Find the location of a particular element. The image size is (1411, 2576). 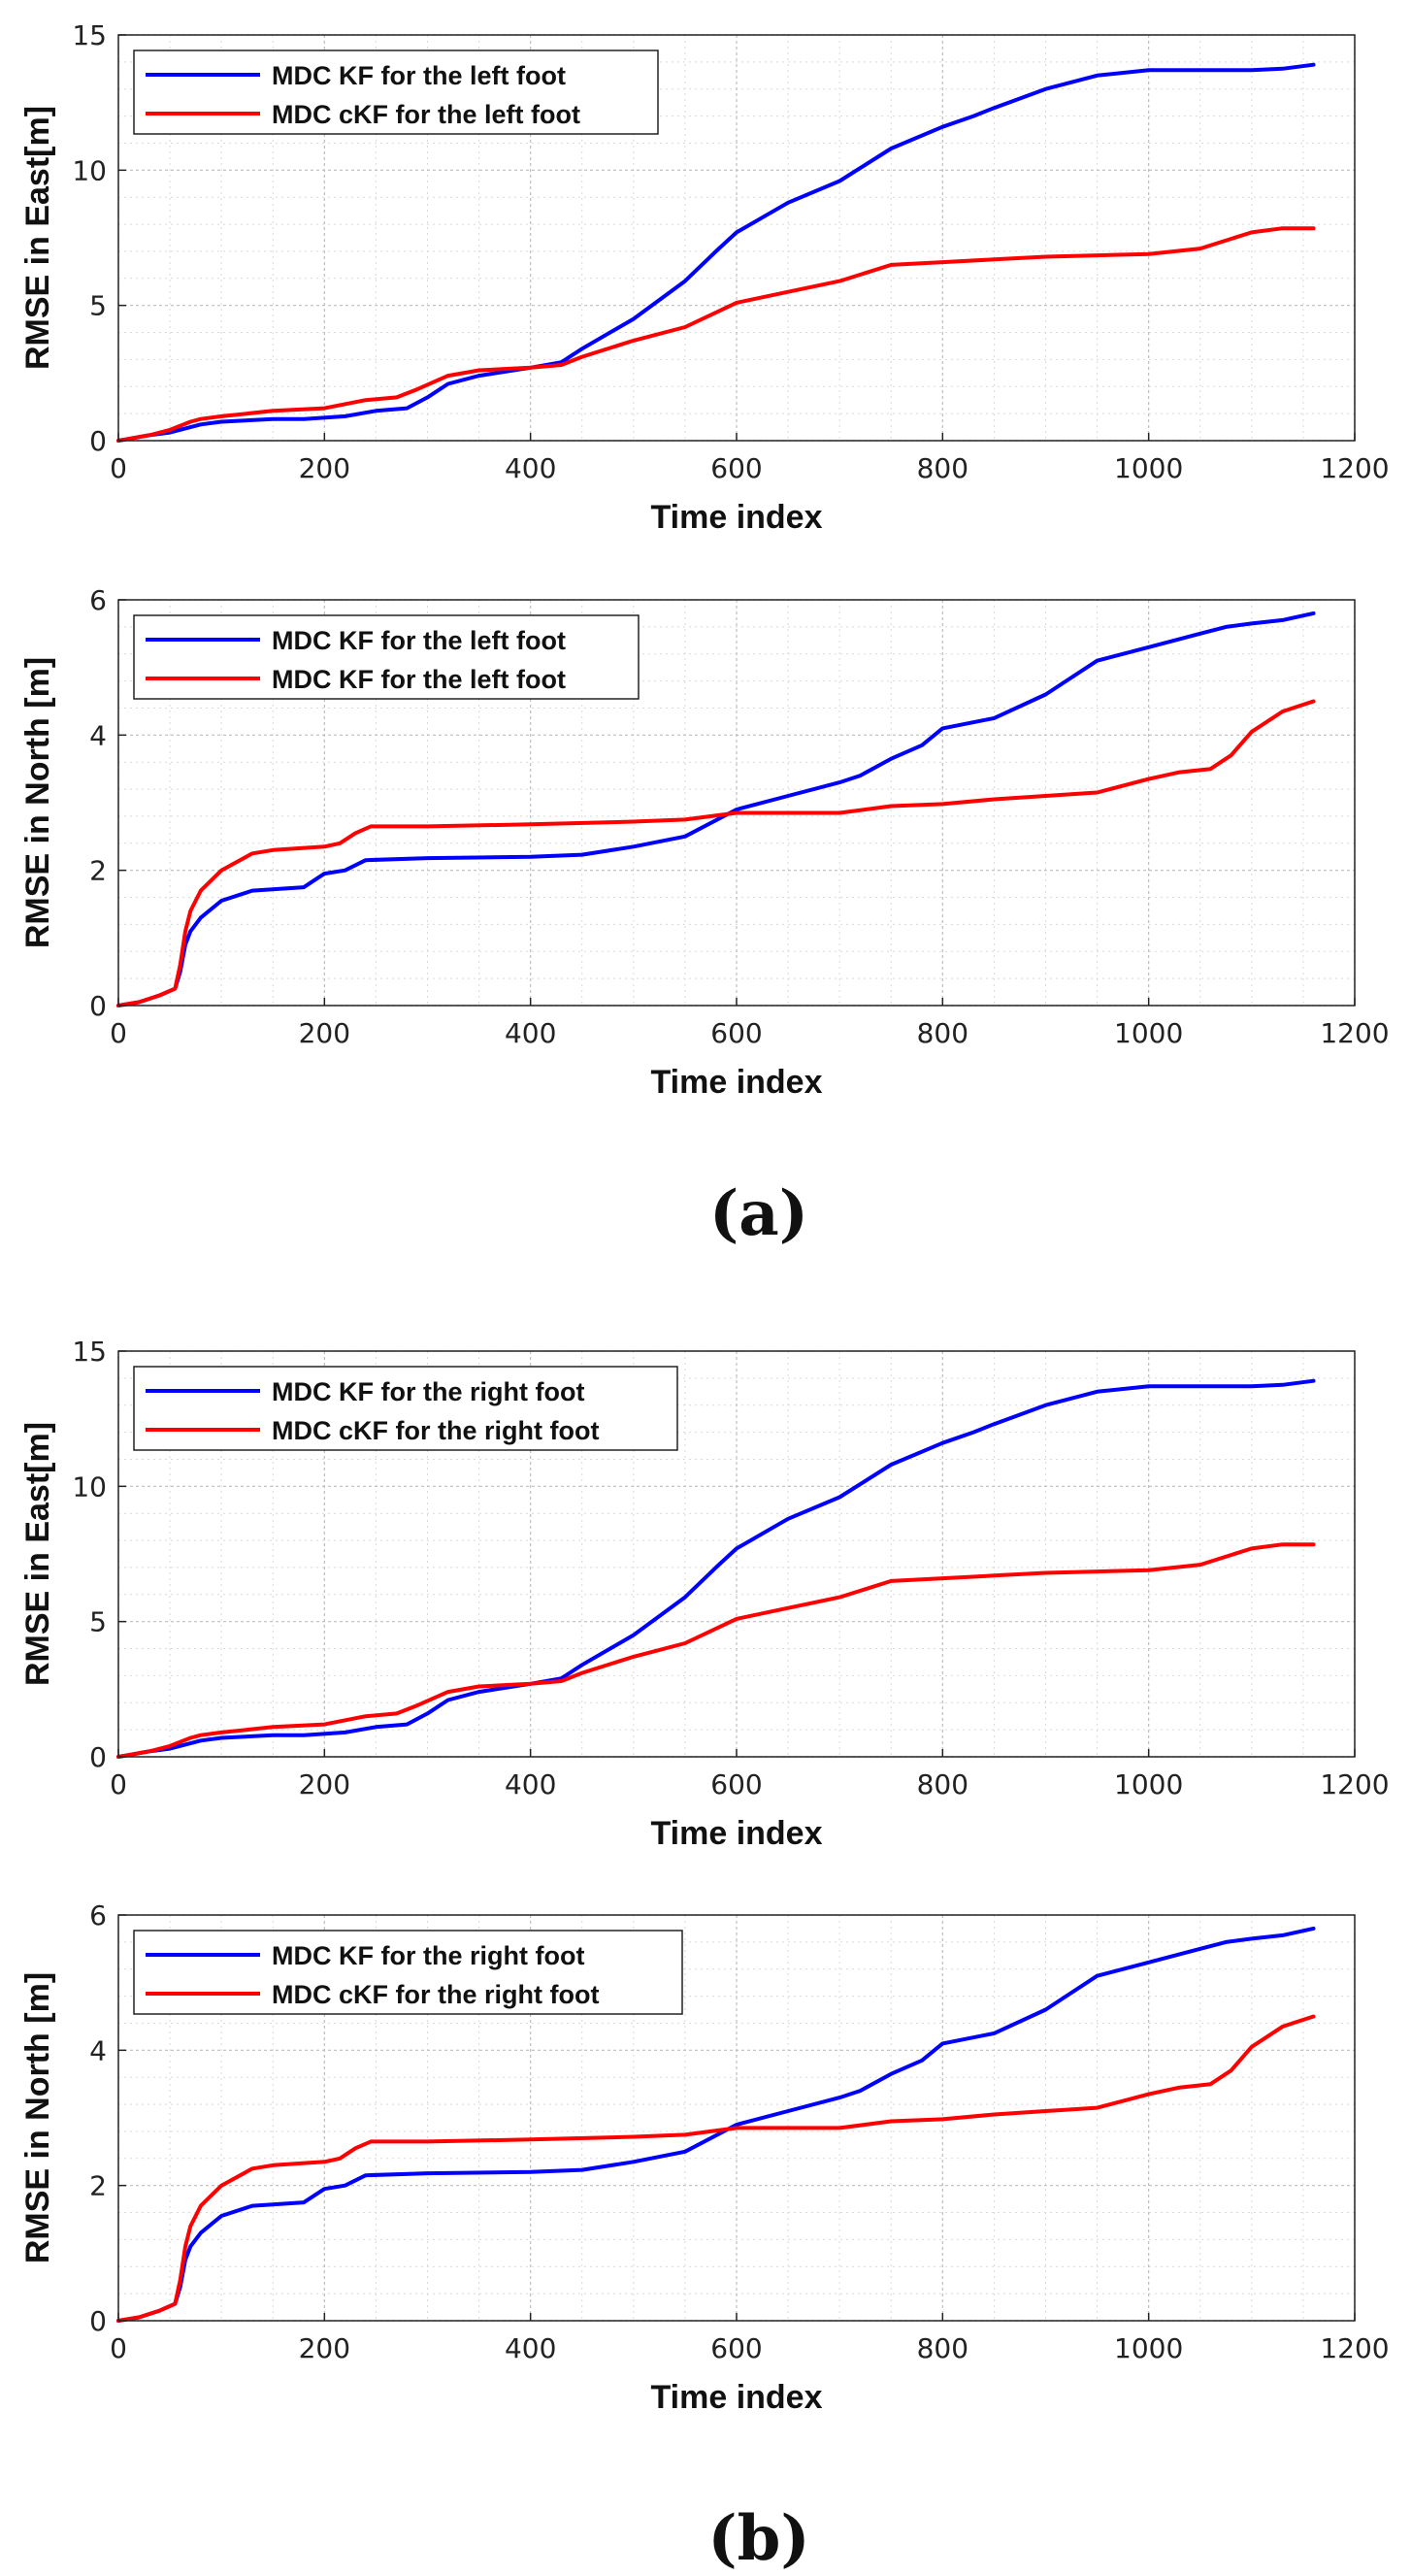

legend-label-1: MDC KF for the left foot is located at coordinates (419, 679).